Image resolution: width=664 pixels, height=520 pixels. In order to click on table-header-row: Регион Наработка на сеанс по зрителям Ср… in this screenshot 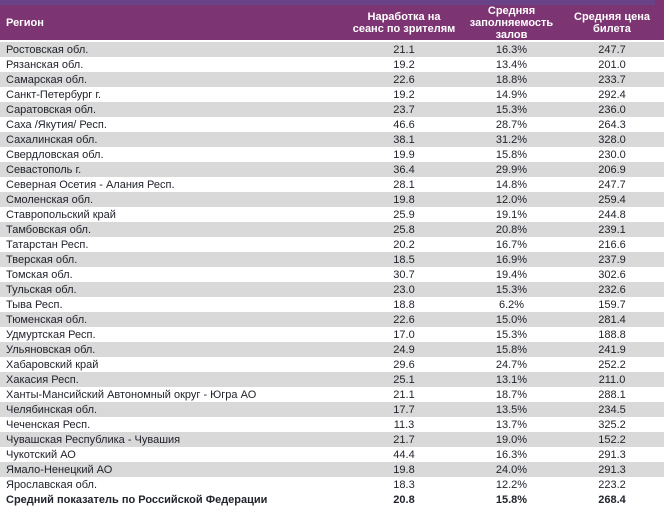, I will do `click(332, 23)`.